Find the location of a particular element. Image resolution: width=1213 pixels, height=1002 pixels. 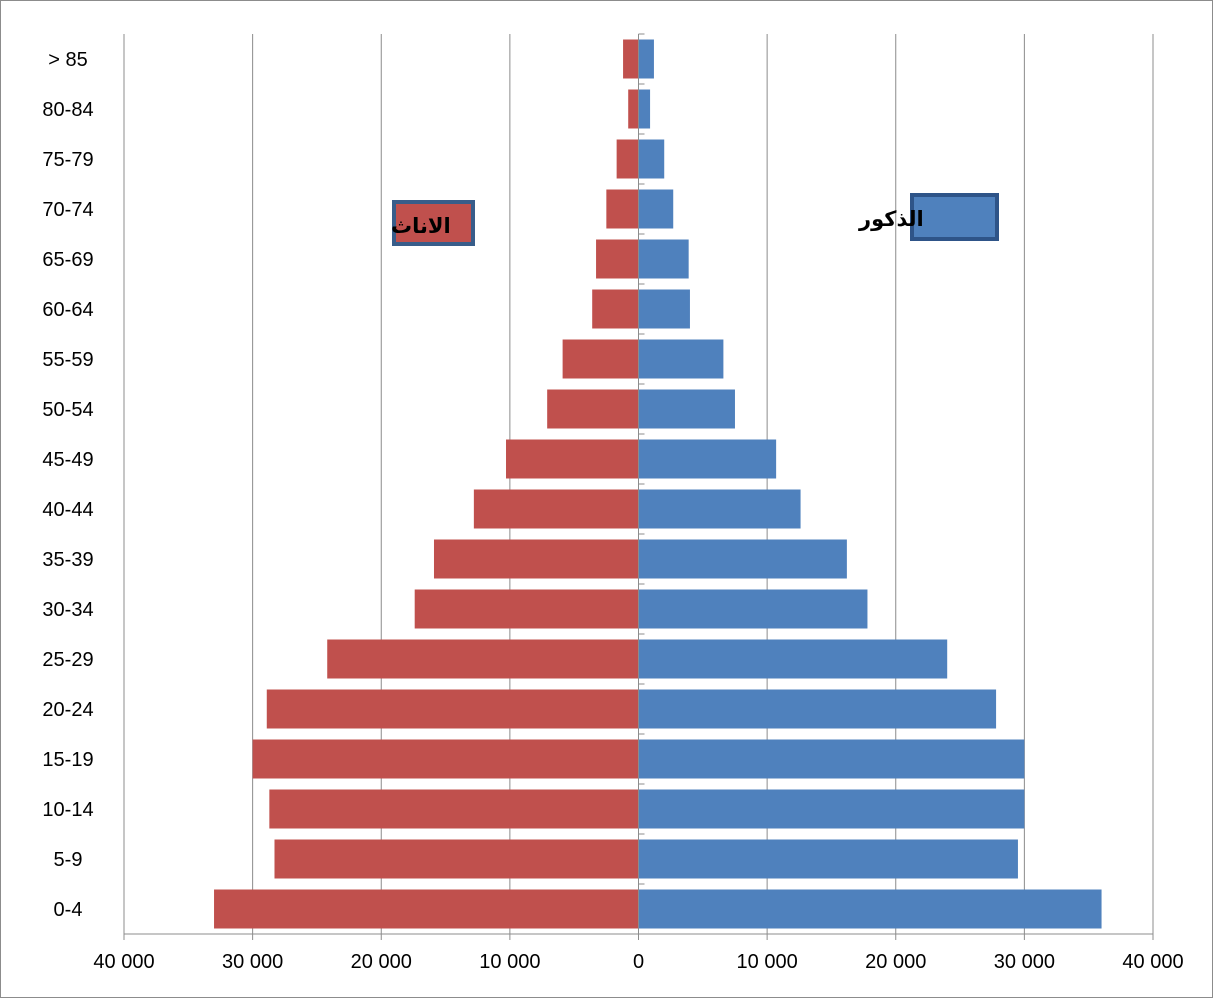

y-category-label-9: 45-49 is located at coordinates (67, 460).